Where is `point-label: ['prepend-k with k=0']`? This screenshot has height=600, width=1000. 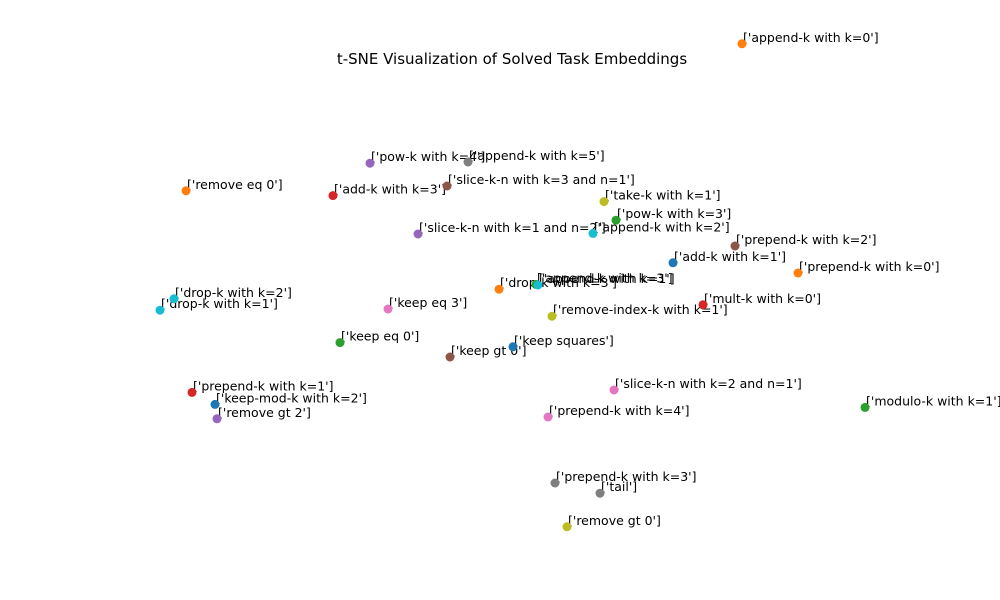
point-label: ['prepend-k with k=0'] is located at coordinates (869, 266).